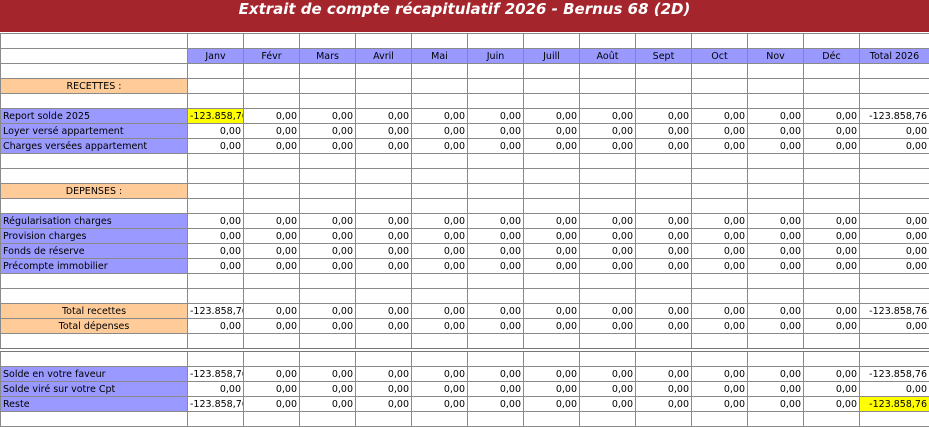  Describe the element at coordinates (216, 56) in the screenshot. I see `column-header: Janv` at that location.